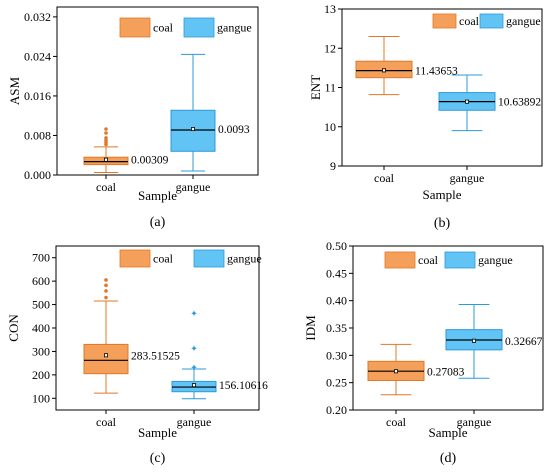 Image resolution: width=550 pixels, height=476 pixels. Describe the element at coordinates (336, 246) in the screenshot. I see `y-tick-label: 0.50` at that location.